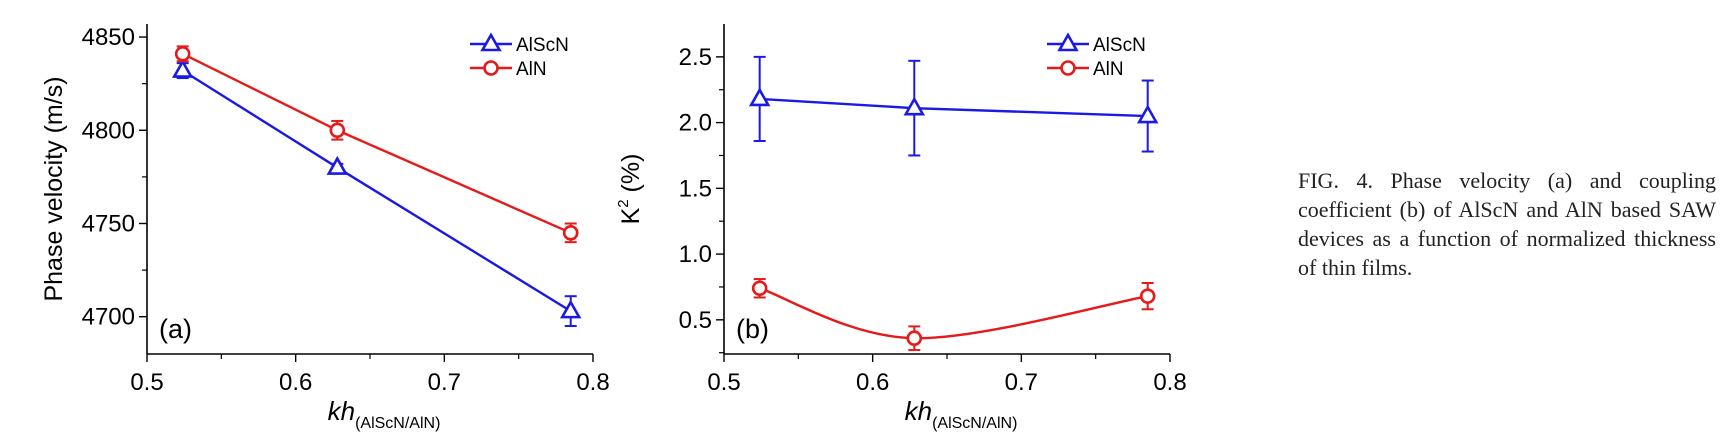 Image resolution: width=1727 pixels, height=447 pixels. What do you see at coordinates (695, 57) in the screenshot?
I see `y-tick-label: 2.5` at bounding box center [695, 57].